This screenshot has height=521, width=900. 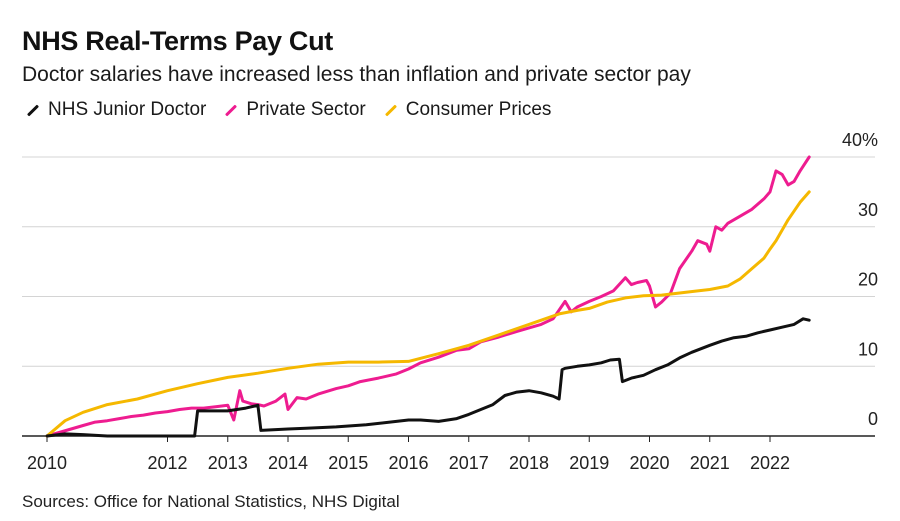 What do you see at coordinates (873, 419) in the screenshot?
I see `y-tick-label: 0` at bounding box center [873, 419].